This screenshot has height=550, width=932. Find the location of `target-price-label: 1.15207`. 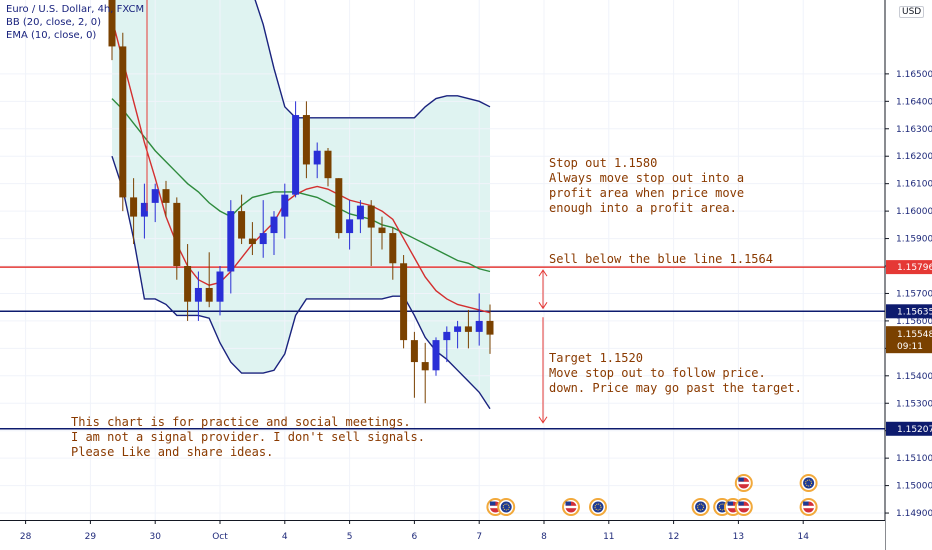

target-price-label: 1.15207 is located at coordinates (914, 430).